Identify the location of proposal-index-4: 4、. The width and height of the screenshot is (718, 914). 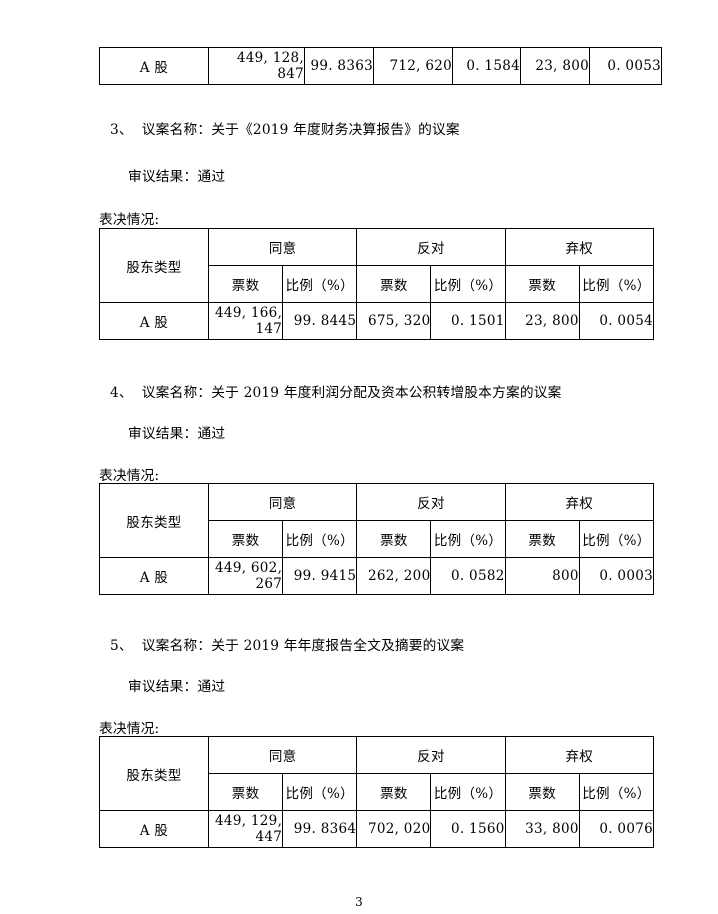
(121, 393).